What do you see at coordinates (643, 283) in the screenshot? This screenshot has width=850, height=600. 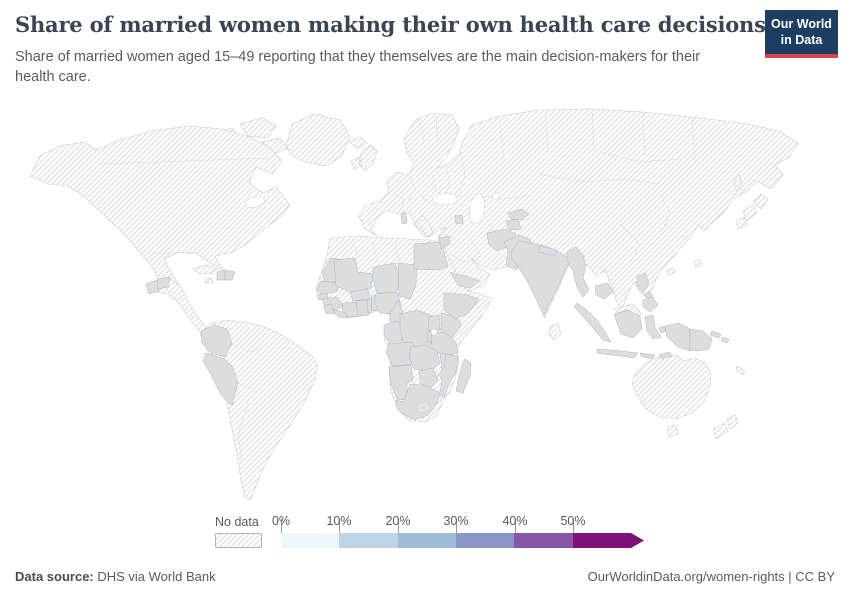 I see `country-philippines-luzon` at bounding box center [643, 283].